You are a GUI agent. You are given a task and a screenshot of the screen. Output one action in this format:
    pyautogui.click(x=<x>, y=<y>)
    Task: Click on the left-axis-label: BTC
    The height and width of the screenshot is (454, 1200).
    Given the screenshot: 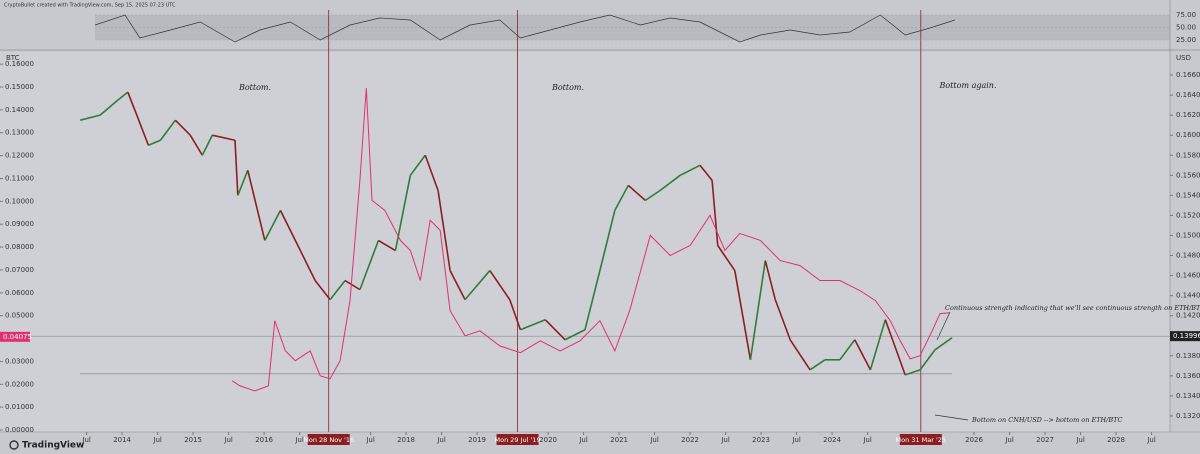 What is the action you would take?
    pyautogui.click(x=13, y=58)
    